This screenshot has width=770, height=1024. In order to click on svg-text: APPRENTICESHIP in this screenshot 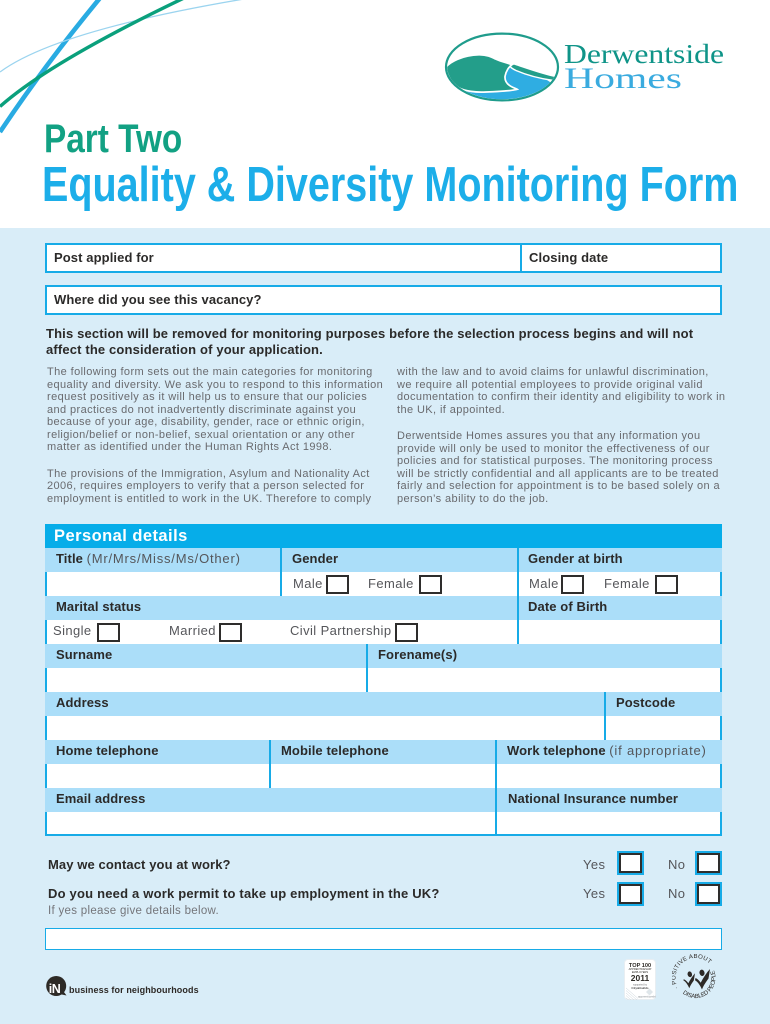, I will do `click(640, 969)`.